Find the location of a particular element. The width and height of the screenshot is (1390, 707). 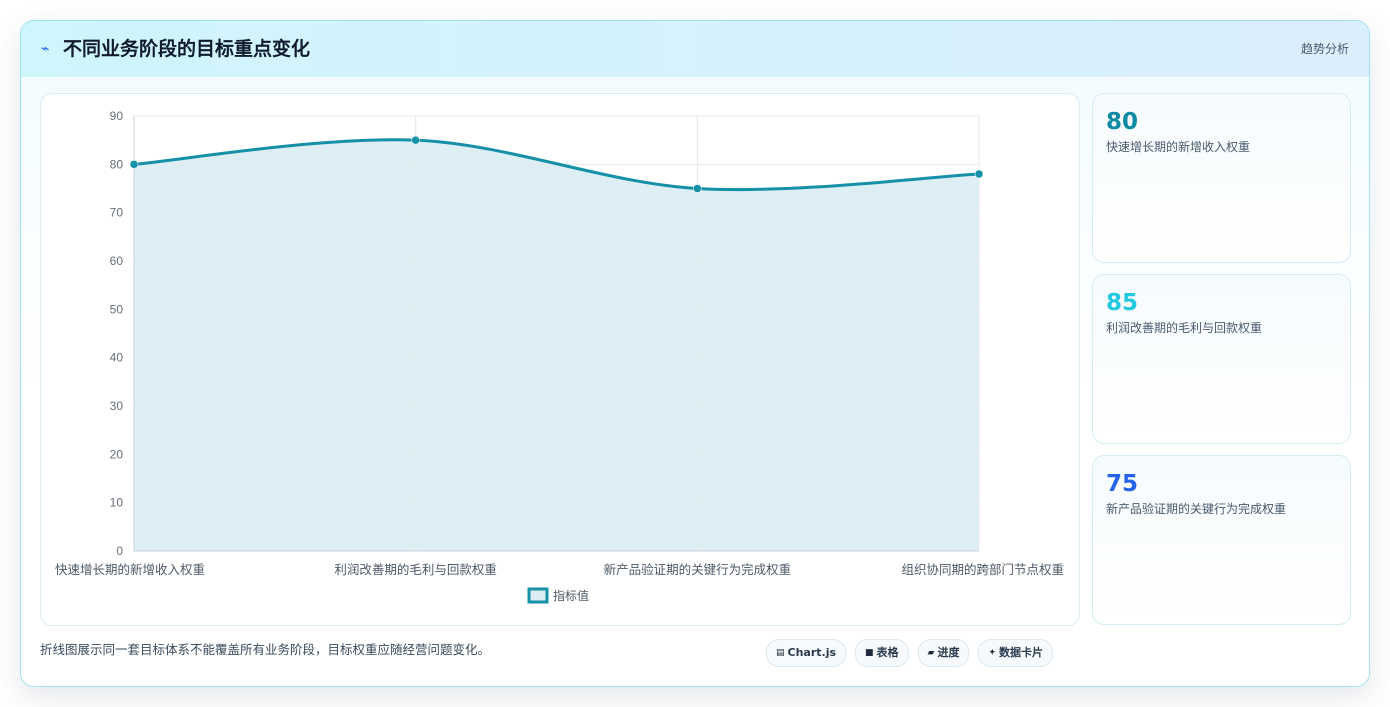

pill-label: 数据卡片 is located at coordinates (1021, 652).